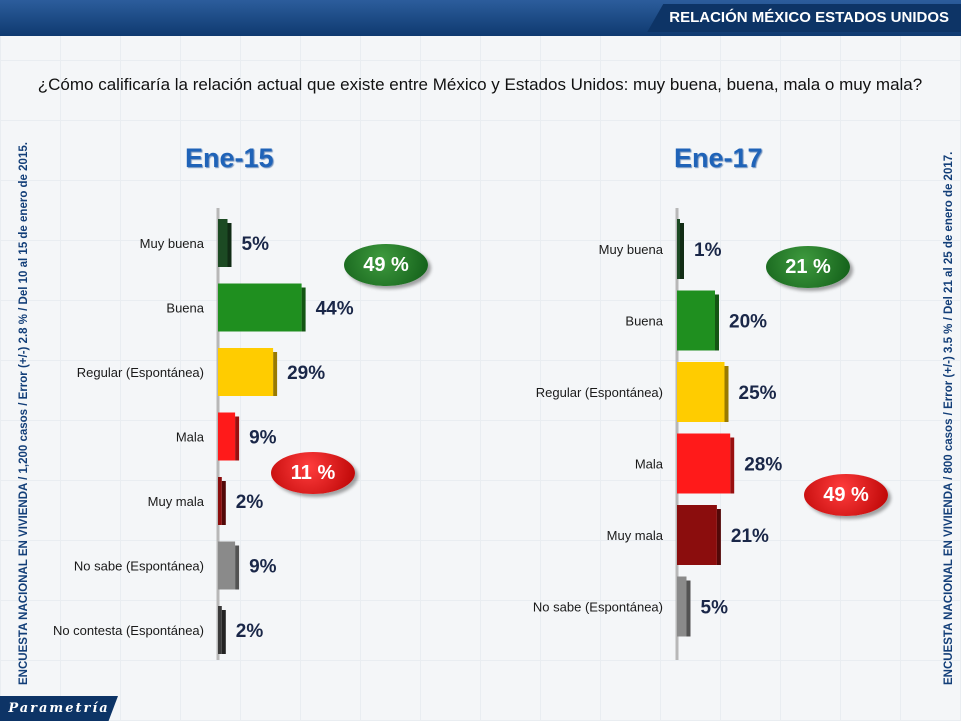 The height and width of the screenshot is (721, 961). Describe the element at coordinates (263, 567) in the screenshot. I see `value-label-no-sabe-espontanea-ene-15: 9%` at that location.